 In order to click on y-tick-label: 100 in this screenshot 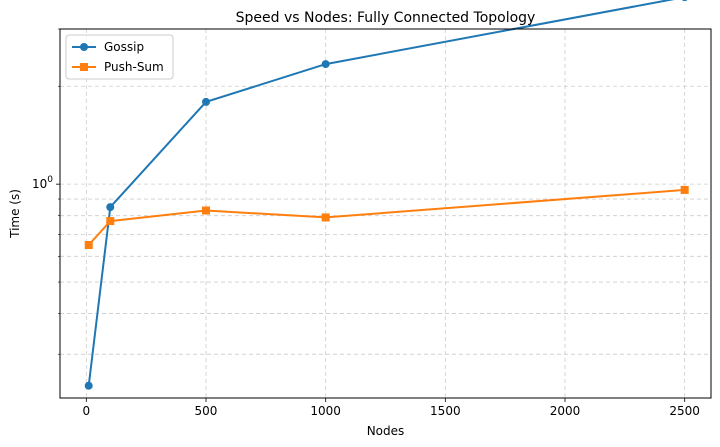, I will do `click(42, 183)`.